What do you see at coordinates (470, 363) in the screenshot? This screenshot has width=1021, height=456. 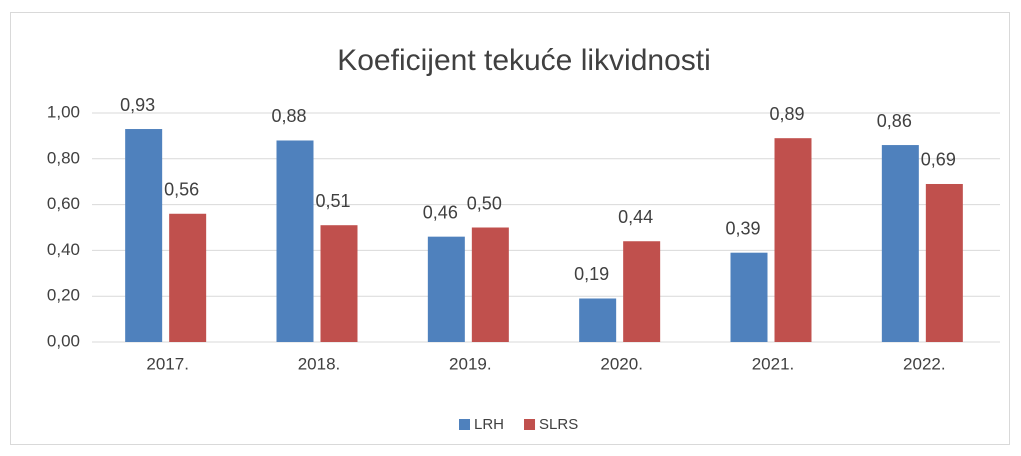 I see `x-tick-label: 2019.` at bounding box center [470, 363].